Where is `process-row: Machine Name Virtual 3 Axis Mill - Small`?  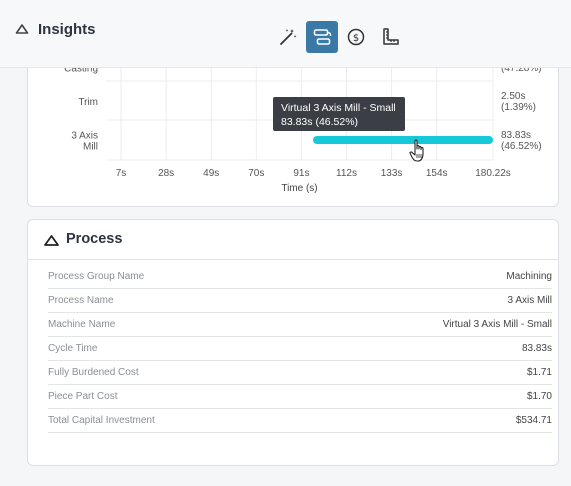
process-row: Machine Name Virtual 3 Axis Mill - Small is located at coordinates (300, 325).